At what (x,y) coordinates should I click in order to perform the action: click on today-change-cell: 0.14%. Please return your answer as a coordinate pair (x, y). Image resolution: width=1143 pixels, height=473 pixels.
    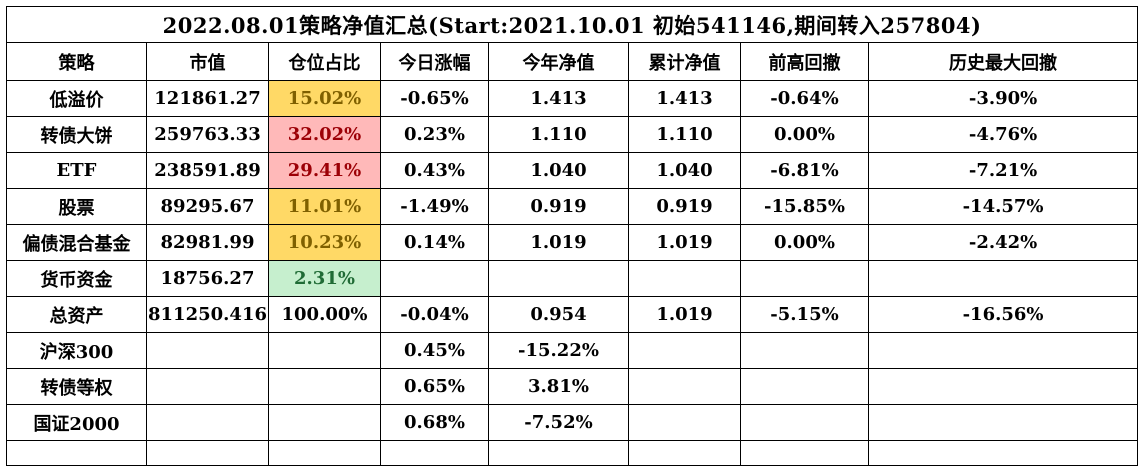
    Looking at the image, I should click on (434, 242).